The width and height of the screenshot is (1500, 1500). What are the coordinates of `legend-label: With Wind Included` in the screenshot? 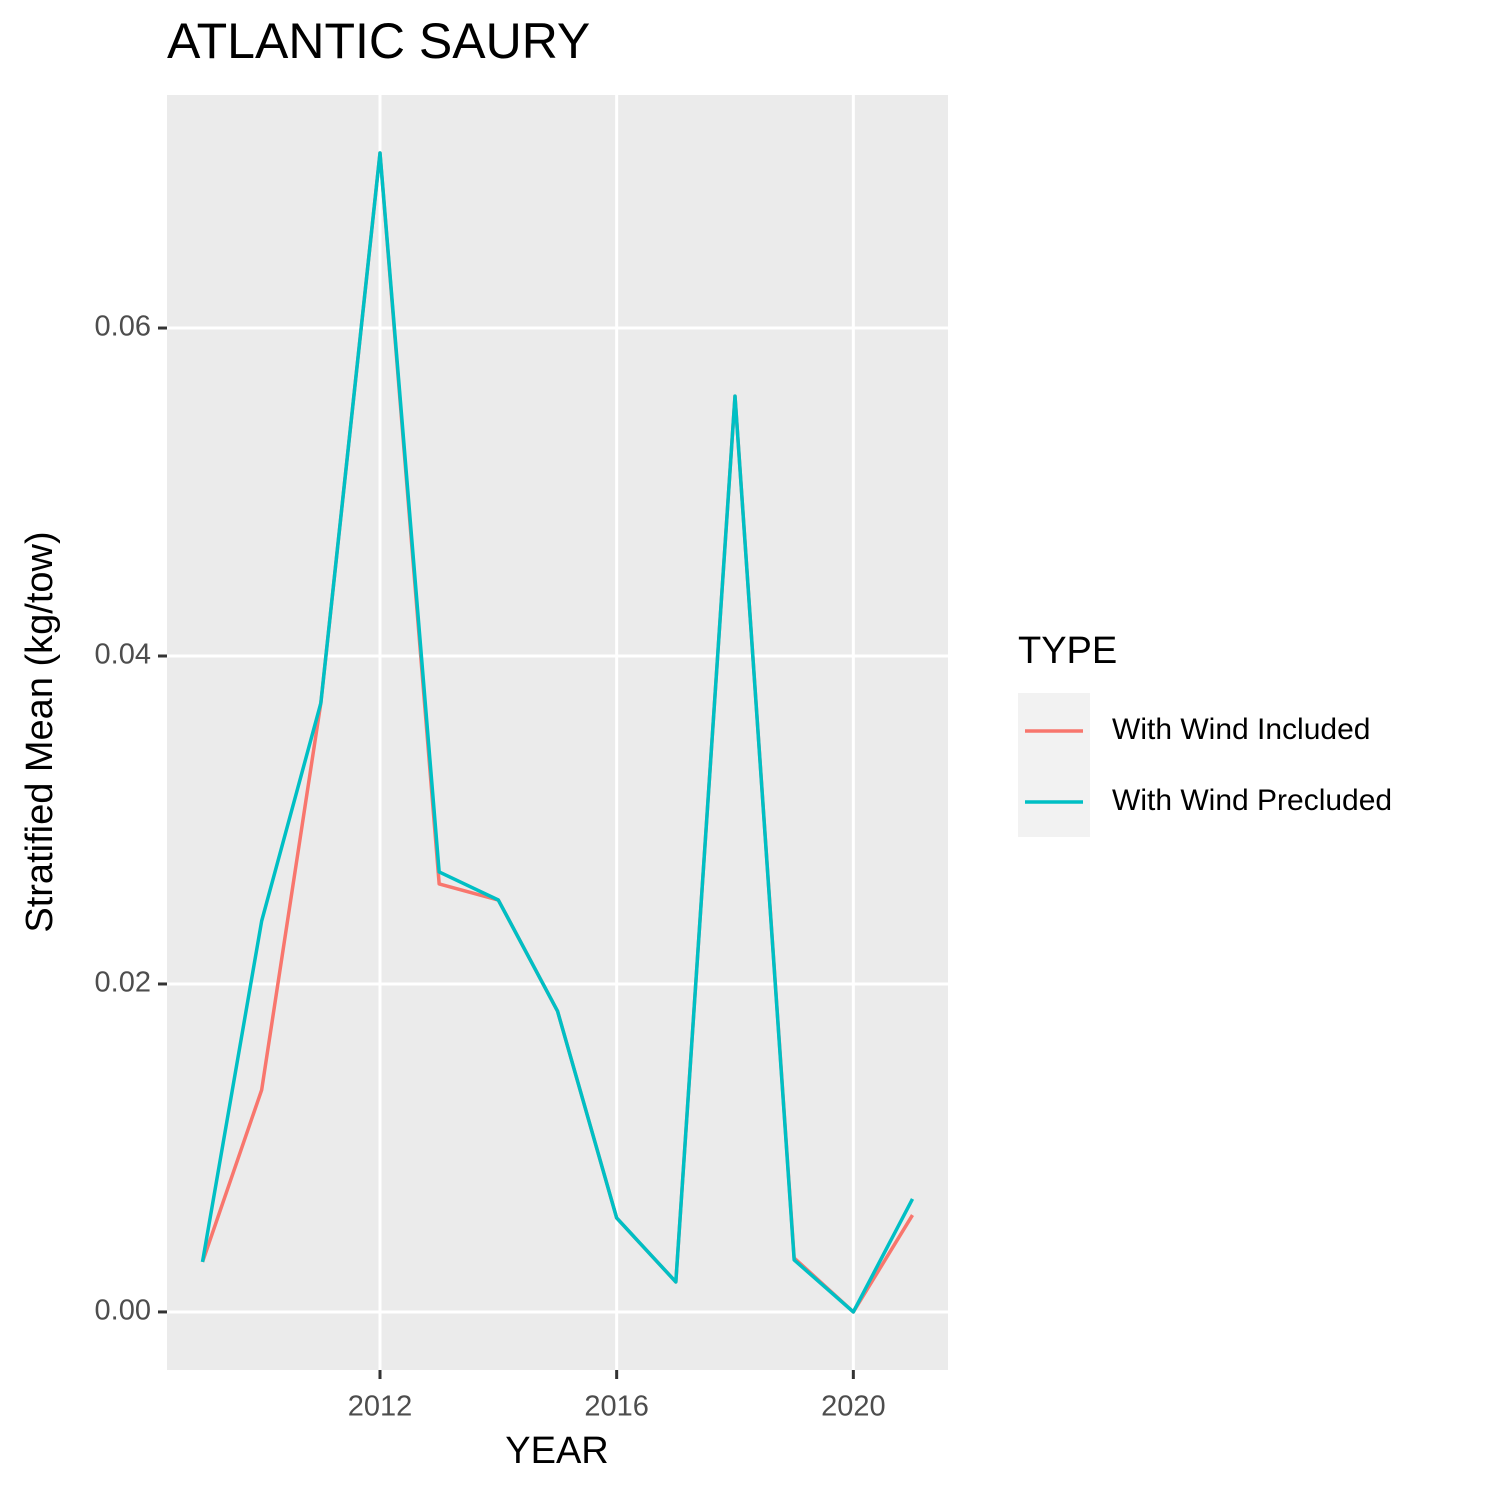 It's located at (1241, 729).